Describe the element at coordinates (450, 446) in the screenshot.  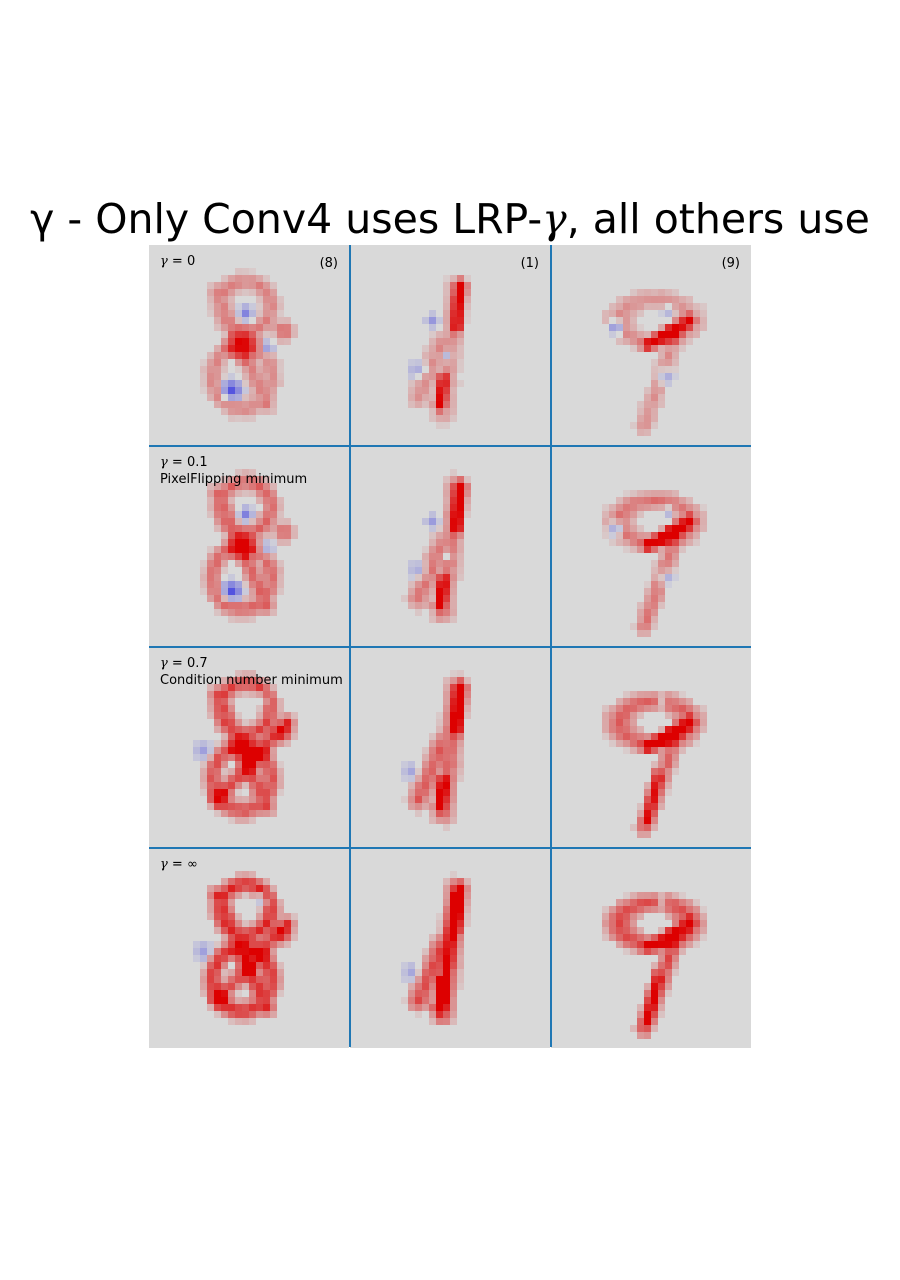
I see `horizontal-divider` at that location.